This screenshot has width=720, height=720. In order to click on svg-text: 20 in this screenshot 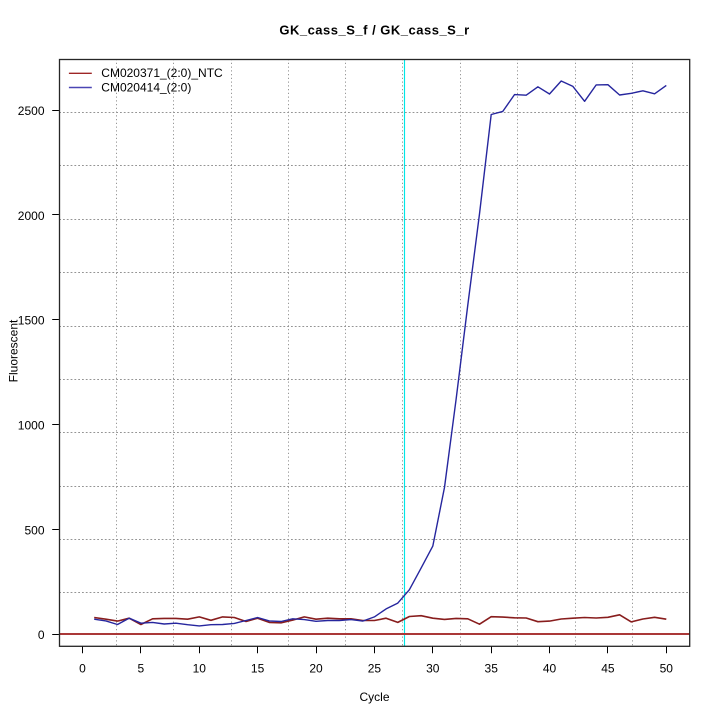, I will do `click(316, 669)`.